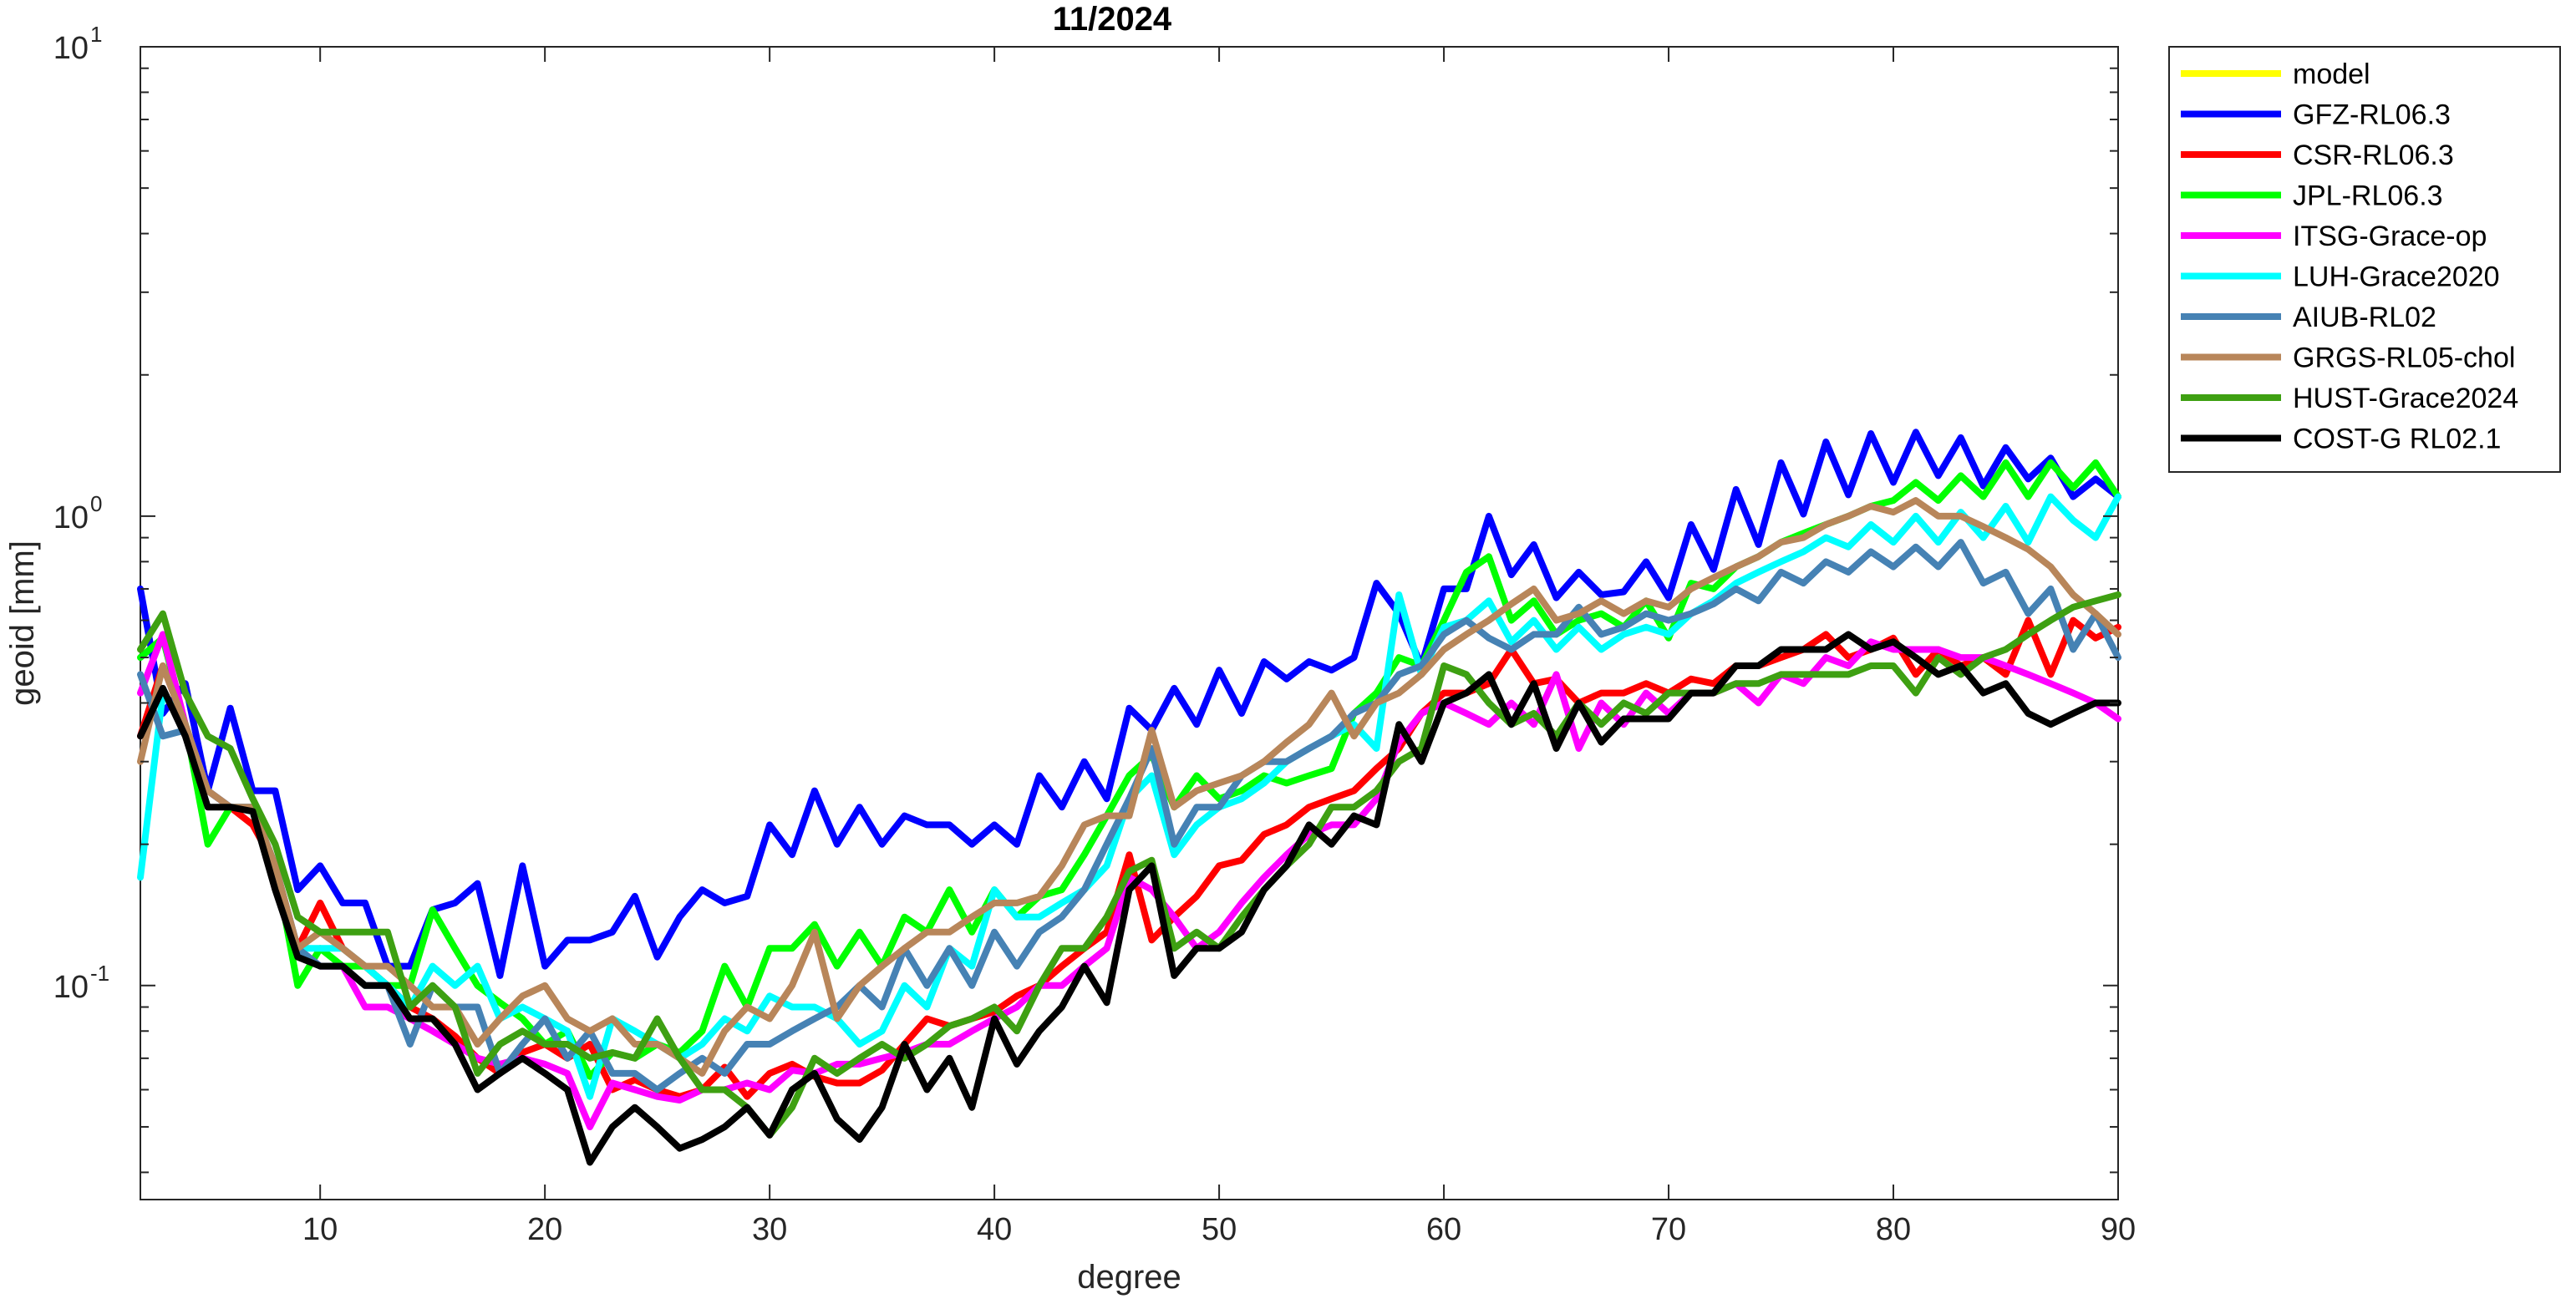  I want to click on y-tick-exponent: -1, so click(99, 973).